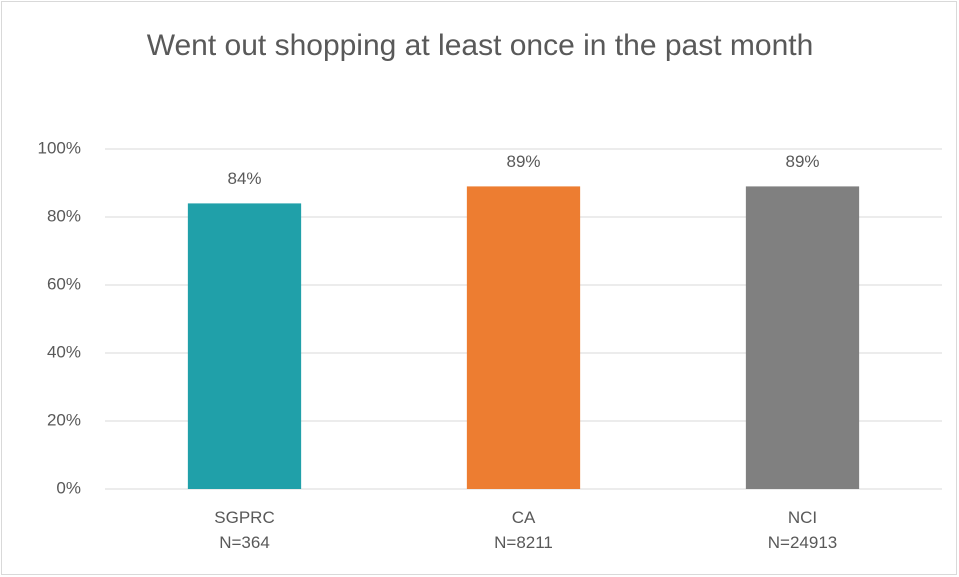 The height and width of the screenshot is (577, 959). What do you see at coordinates (523, 530) in the screenshot?
I see `x-tick-label: CA N=8211` at bounding box center [523, 530].